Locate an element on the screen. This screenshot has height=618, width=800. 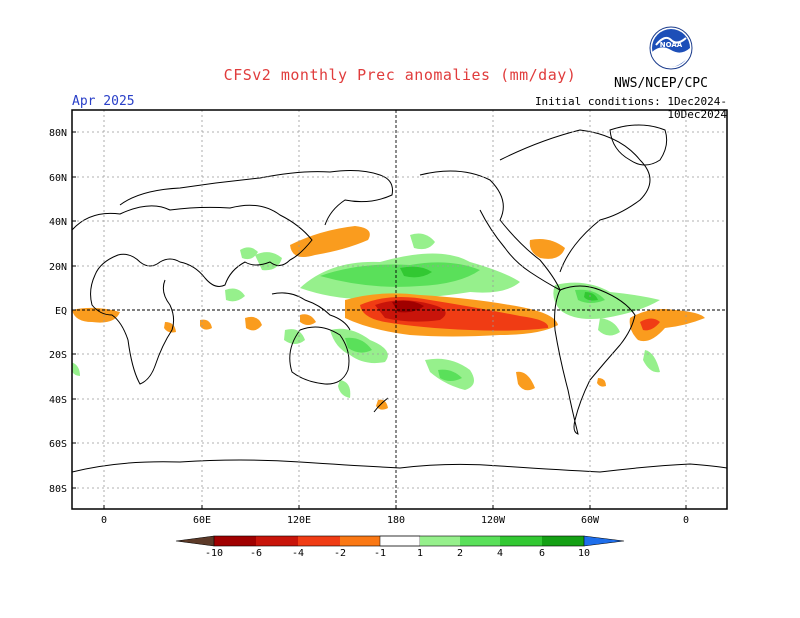
lon-labels: 0 60E 120E 180 120W 60W 0 is located at coordinates (395, 520).